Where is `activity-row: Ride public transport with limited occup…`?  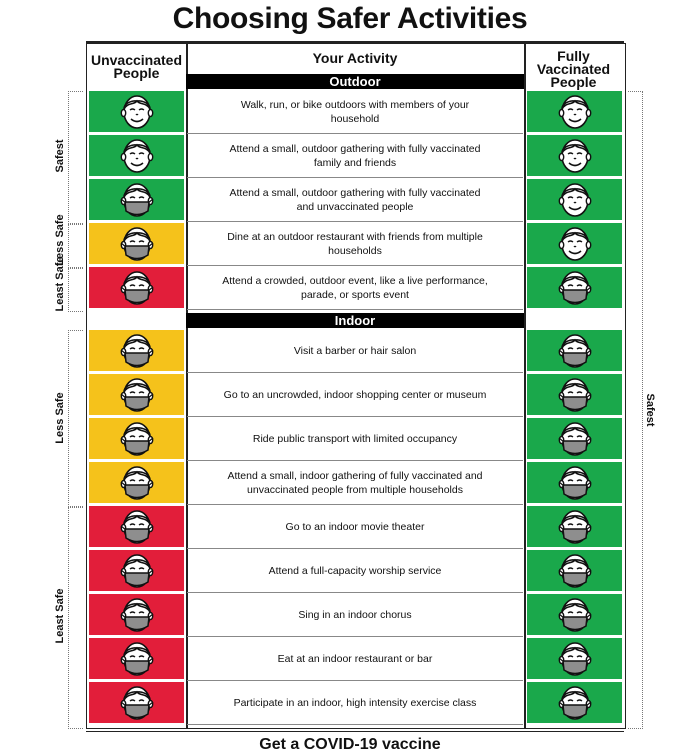 activity-row: Ride public transport with limited occup… is located at coordinates (355, 439).